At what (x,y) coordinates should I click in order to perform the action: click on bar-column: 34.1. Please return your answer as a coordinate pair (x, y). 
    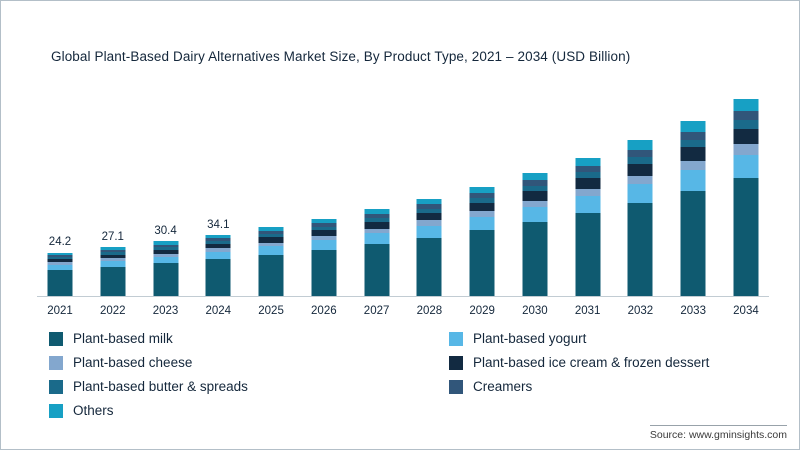
    Looking at the image, I should click on (218, 183).